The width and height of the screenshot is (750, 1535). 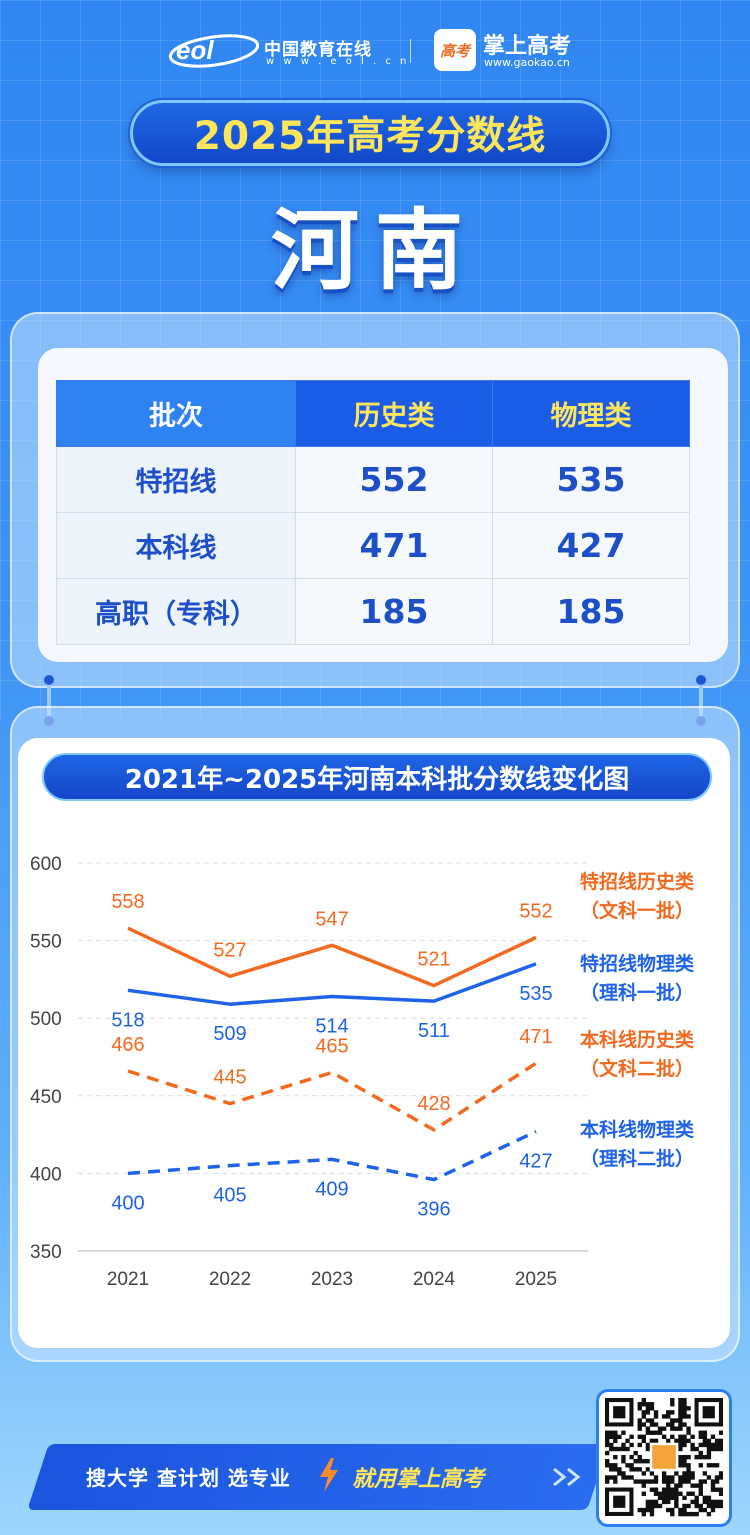 I want to click on x-tick-label: 2023, so click(x=332, y=1279).